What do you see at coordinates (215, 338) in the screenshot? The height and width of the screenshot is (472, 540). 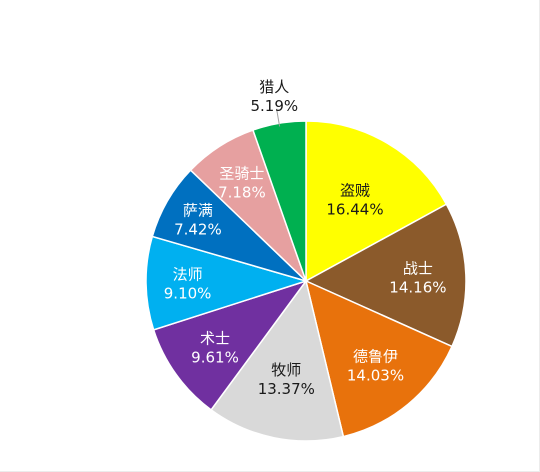 I see `slice-name-label: 术士` at bounding box center [215, 338].